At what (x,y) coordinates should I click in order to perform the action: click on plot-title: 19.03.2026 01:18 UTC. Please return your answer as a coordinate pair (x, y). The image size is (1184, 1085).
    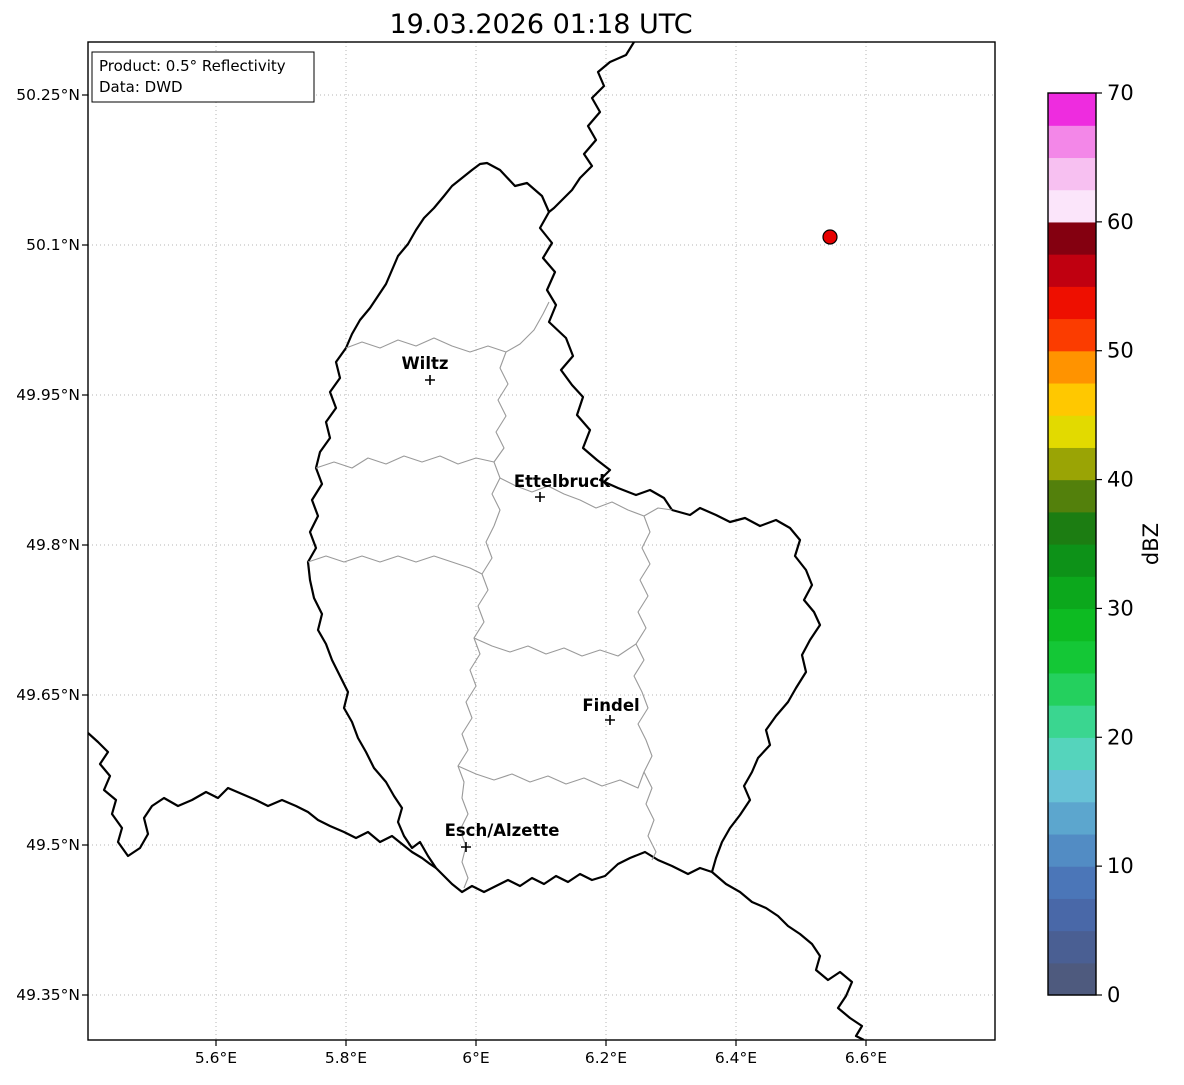
    Looking at the image, I should click on (540, 24).